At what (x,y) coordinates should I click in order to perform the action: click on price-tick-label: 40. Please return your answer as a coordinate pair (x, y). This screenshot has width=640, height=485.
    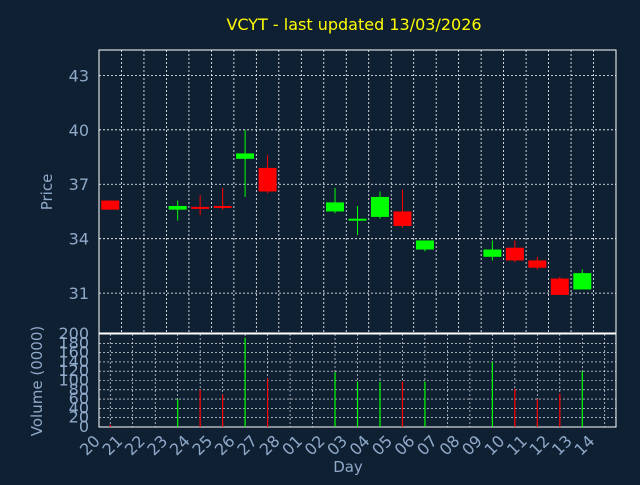
    Looking at the image, I should click on (79, 130).